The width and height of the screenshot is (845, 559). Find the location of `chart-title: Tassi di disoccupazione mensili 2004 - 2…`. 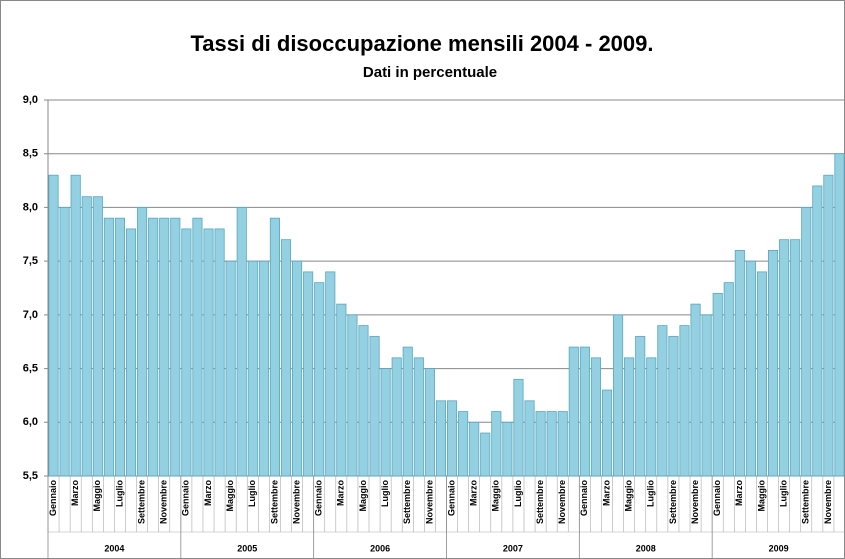

chart-title: Tassi di disoccupazione mensili 2004 - 2… is located at coordinates (421, 43).